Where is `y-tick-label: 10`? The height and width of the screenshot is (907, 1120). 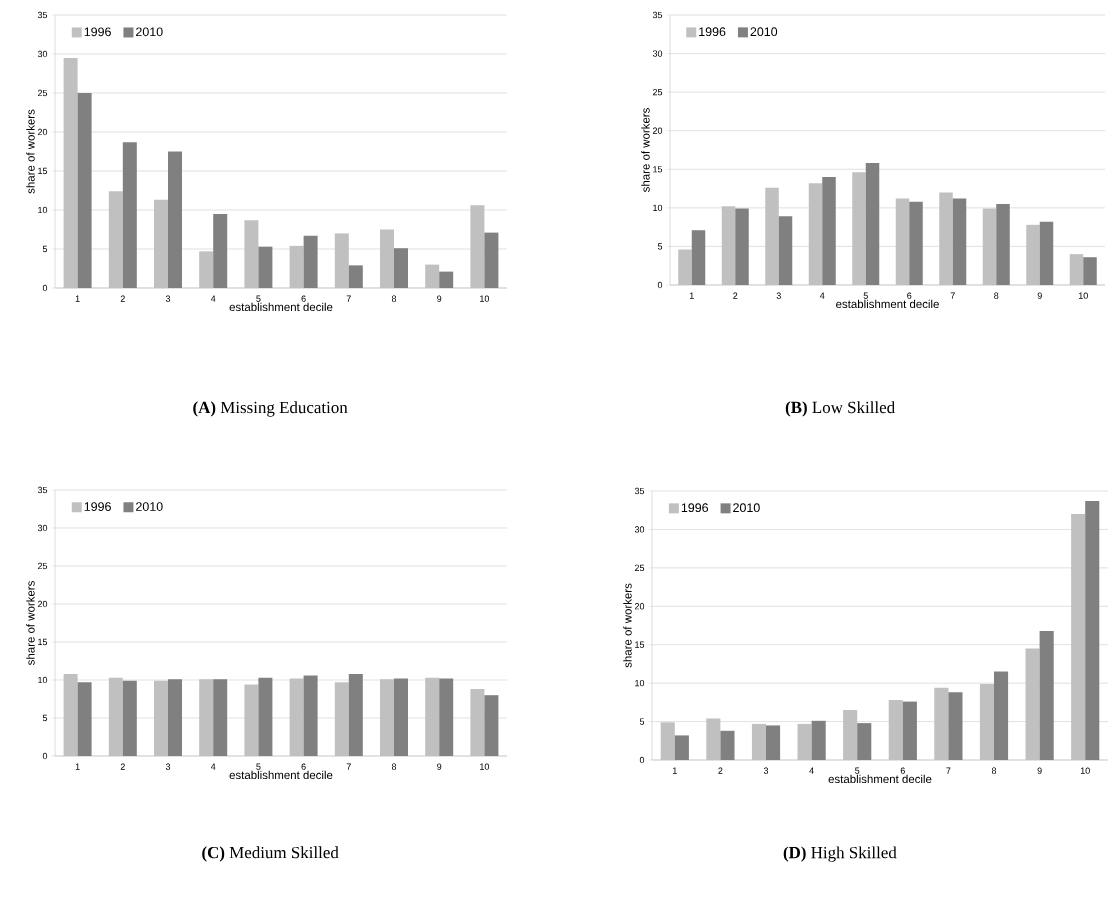 y-tick-label: 10 is located at coordinates (640, 683).